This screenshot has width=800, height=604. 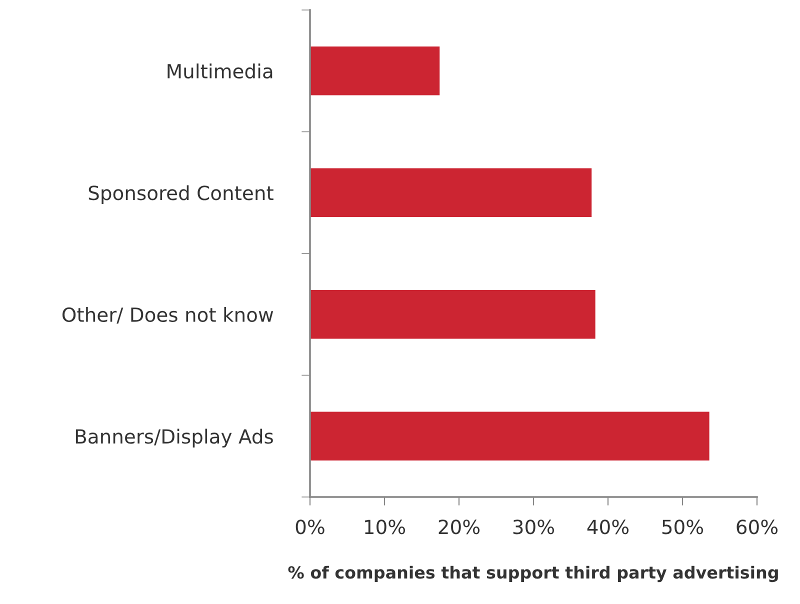 What do you see at coordinates (385, 527) in the screenshot?
I see `x-tick-label: 10%` at bounding box center [385, 527].